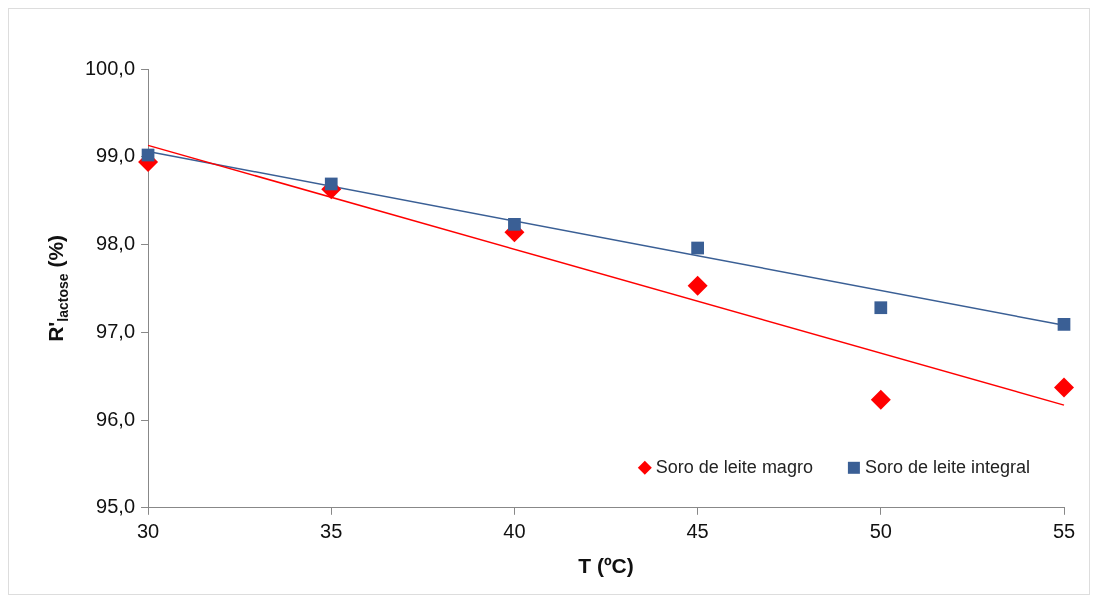 The height and width of the screenshot is (603, 1098). I want to click on y-tick-label: 95,0, so click(116, 506).